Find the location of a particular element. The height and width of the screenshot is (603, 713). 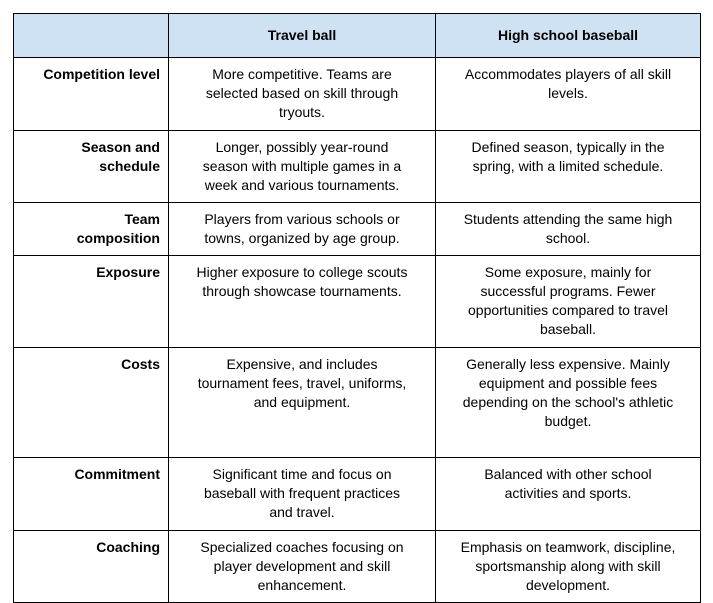

row-label: Season and schedule is located at coordinates (91, 166).